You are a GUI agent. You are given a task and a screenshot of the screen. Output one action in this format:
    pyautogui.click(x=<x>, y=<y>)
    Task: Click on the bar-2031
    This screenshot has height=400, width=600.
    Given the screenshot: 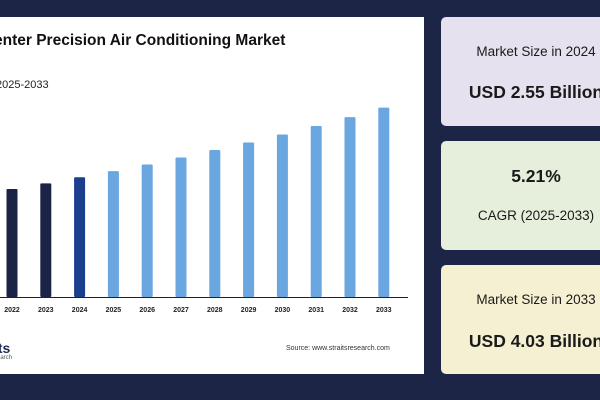 What is the action you would take?
    pyautogui.click(x=316, y=211)
    